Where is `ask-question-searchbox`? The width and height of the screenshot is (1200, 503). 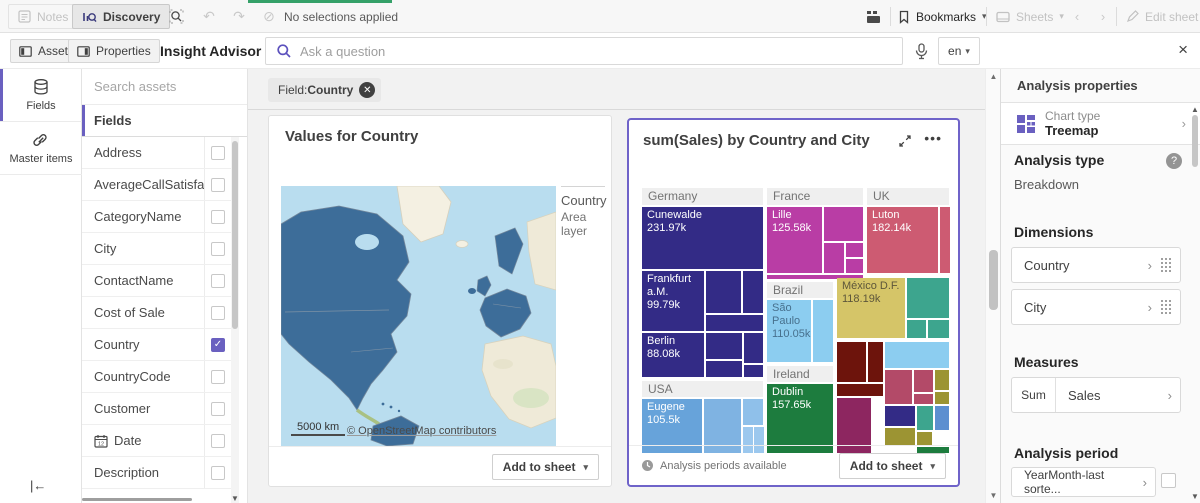 ask-question-searchbox is located at coordinates (584, 51).